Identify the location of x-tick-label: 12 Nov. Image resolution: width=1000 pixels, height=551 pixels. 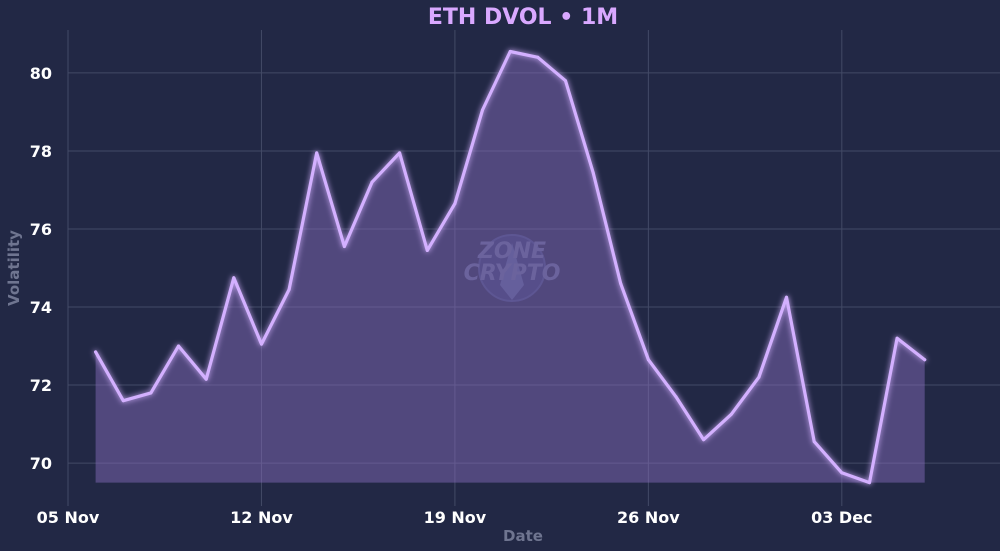
(261, 517).